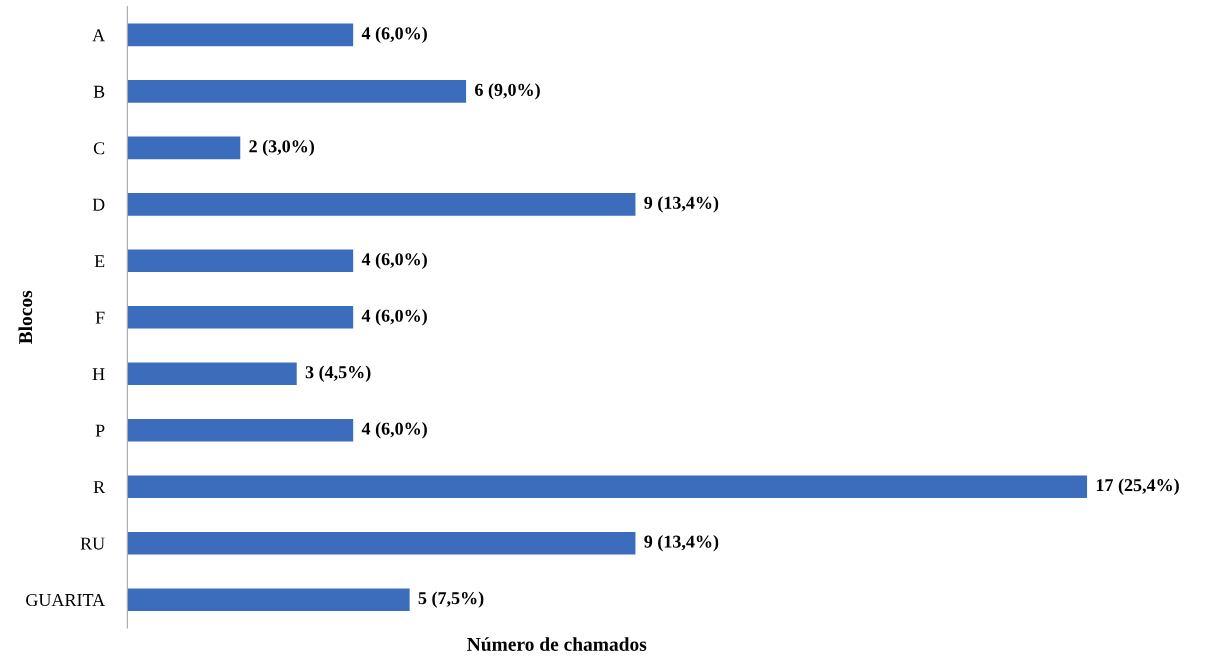  What do you see at coordinates (98, 374) in the screenshot?
I see `y-tick-label: H` at bounding box center [98, 374].